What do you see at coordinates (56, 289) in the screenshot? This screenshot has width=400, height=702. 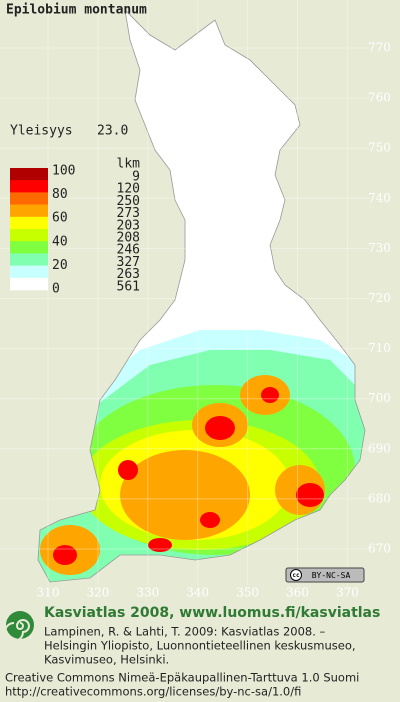 I see `legend-scale-label: 0` at bounding box center [56, 289].